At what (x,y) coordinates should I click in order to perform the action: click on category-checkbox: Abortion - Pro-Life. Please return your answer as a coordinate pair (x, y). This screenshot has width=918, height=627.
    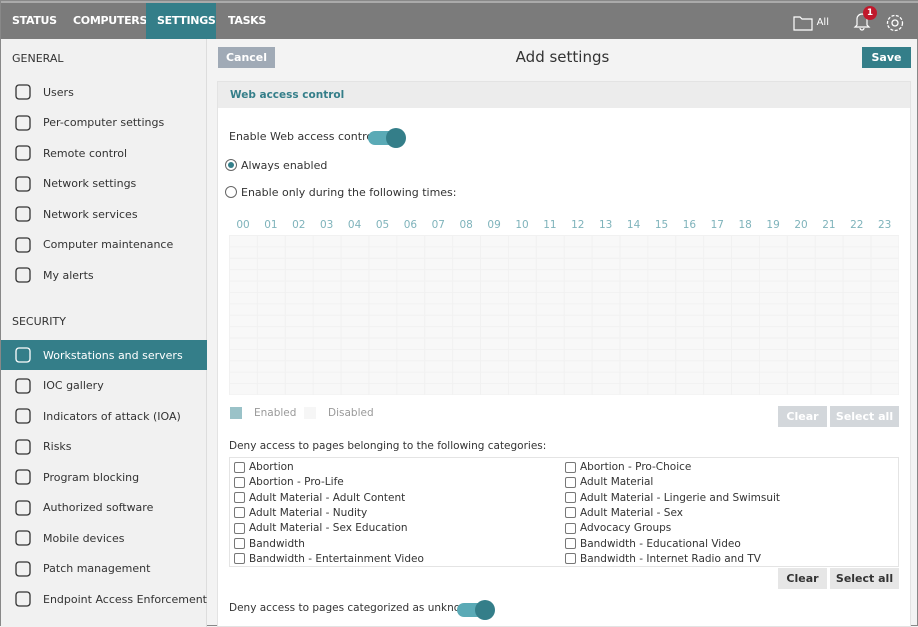
    Looking at the image, I should click on (289, 482).